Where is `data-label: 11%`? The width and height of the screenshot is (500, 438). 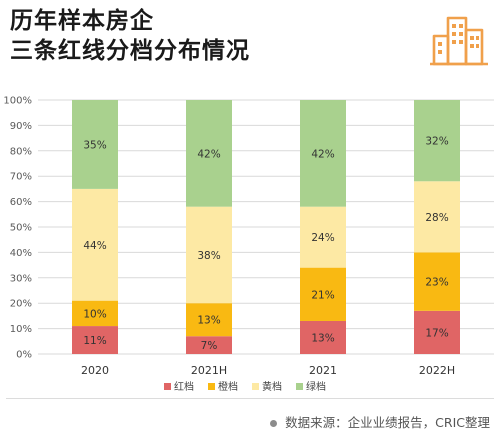 data-label: 11% is located at coordinates (94, 341).